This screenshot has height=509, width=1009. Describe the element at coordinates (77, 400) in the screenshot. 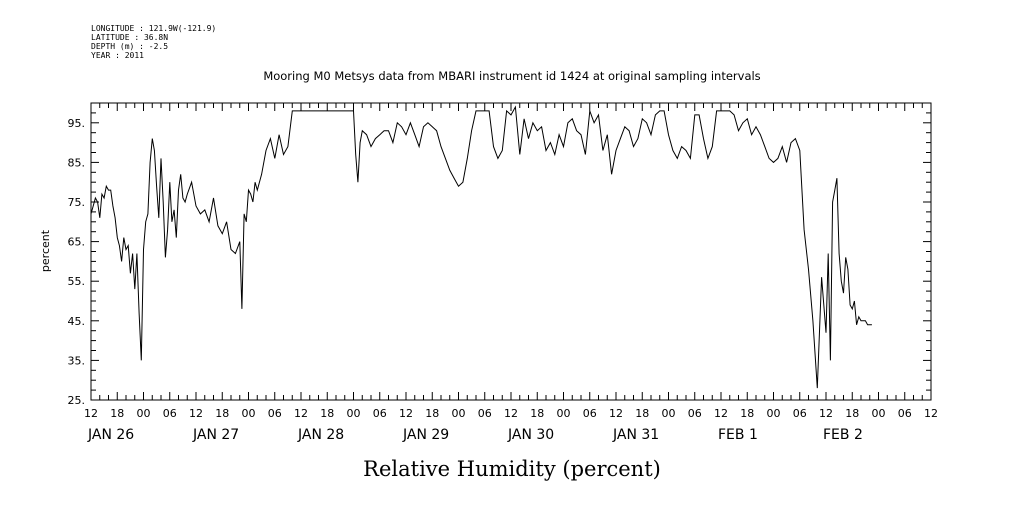

I see `y-tick-label: 25.` at that location.